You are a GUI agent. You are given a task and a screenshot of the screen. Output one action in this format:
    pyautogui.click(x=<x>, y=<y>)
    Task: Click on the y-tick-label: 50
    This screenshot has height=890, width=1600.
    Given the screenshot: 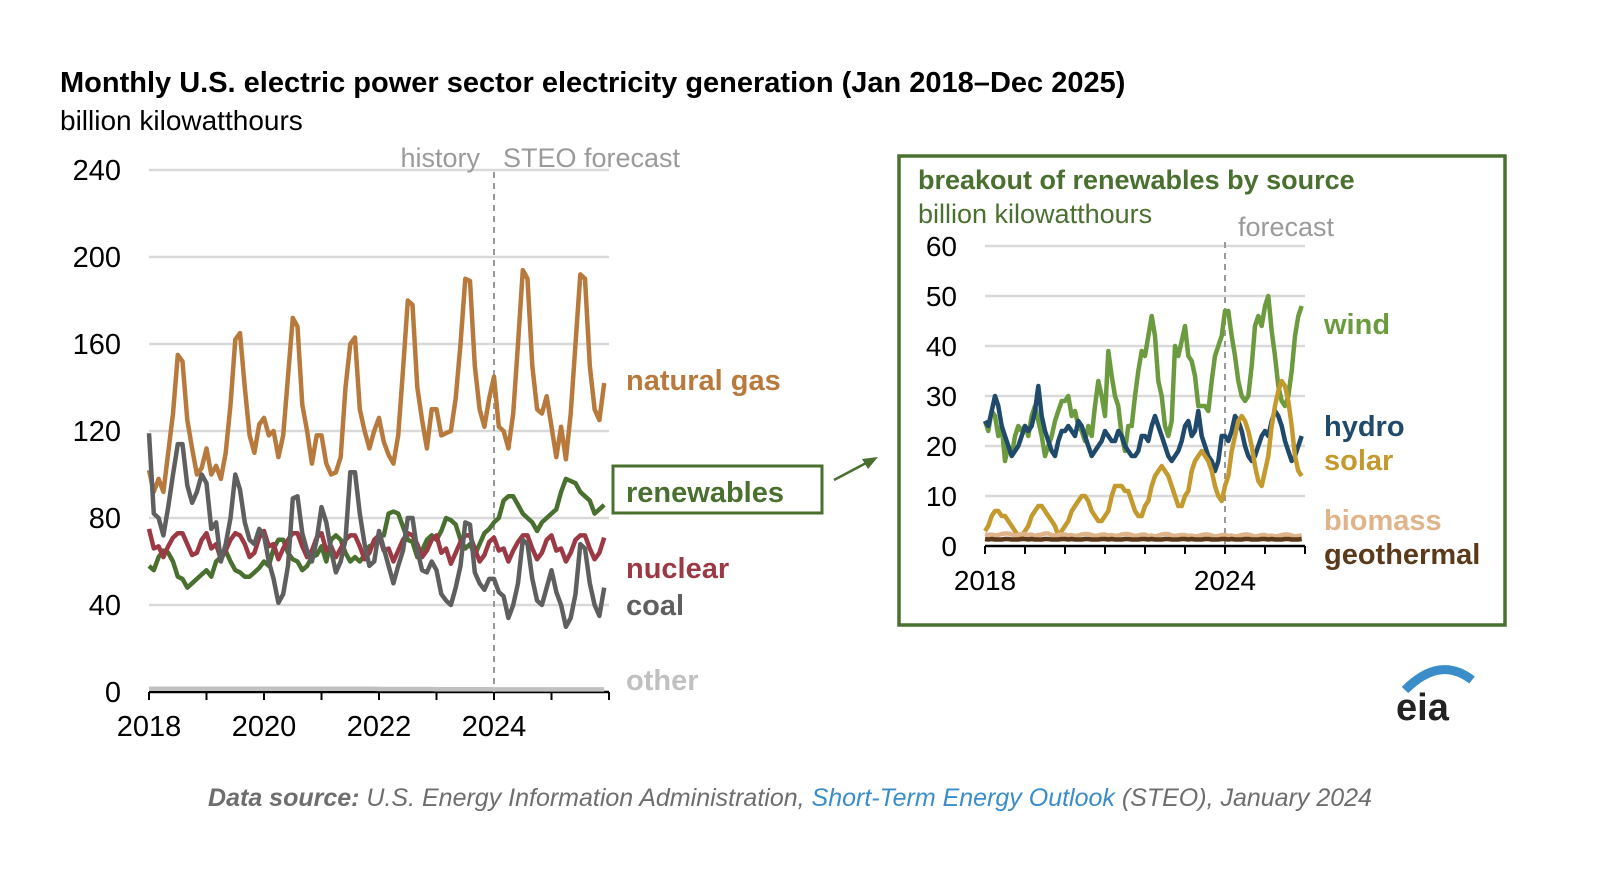 What is the action you would take?
    pyautogui.click(x=941, y=296)
    